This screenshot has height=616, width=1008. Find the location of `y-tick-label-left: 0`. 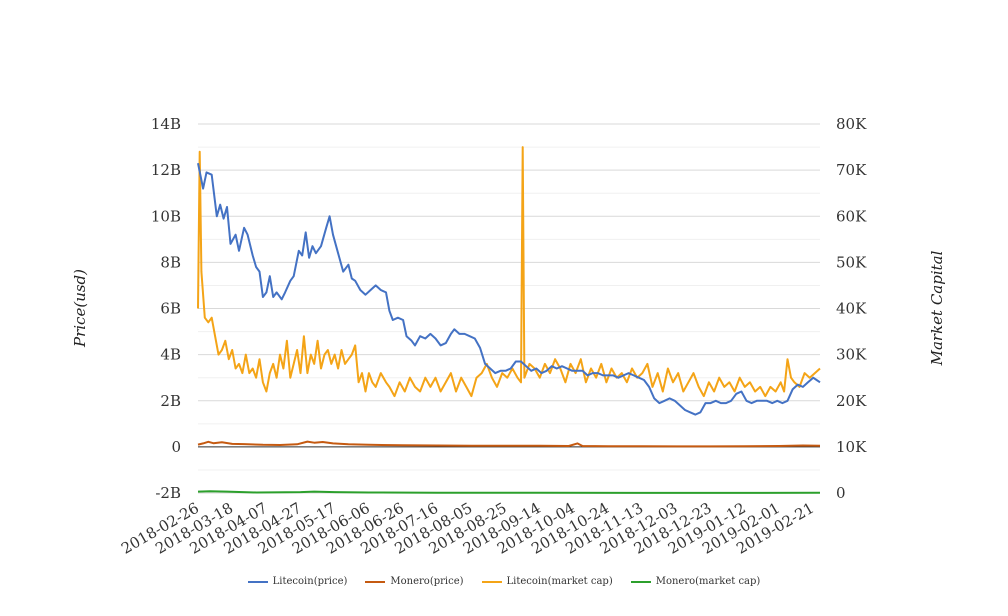

y-tick-label-left: 0 is located at coordinates (176, 447).